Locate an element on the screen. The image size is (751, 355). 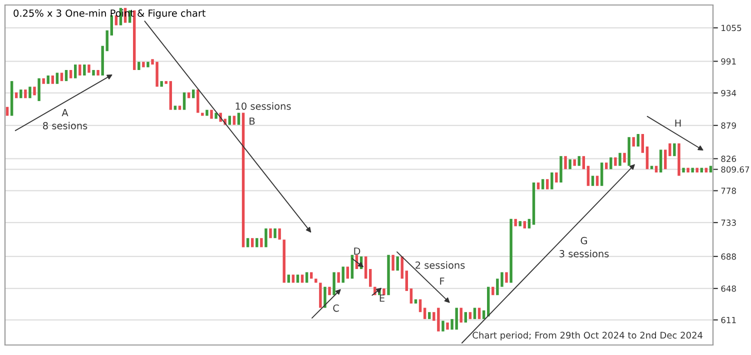
y-tick-label: 733 is located at coordinates (728, 223).